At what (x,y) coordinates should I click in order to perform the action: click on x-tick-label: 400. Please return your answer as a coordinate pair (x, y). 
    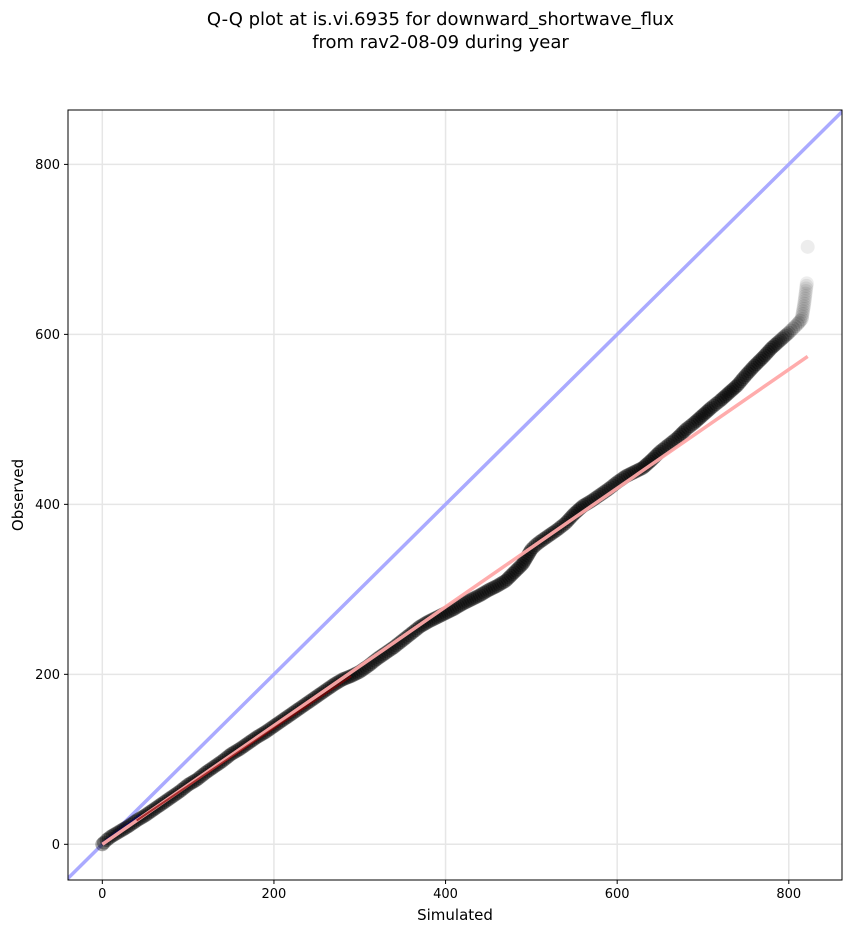
    Looking at the image, I should click on (445, 894).